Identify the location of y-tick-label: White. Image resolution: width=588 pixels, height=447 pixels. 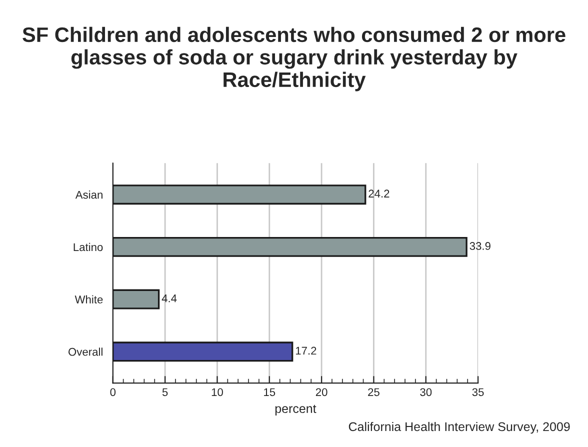
(88, 299).